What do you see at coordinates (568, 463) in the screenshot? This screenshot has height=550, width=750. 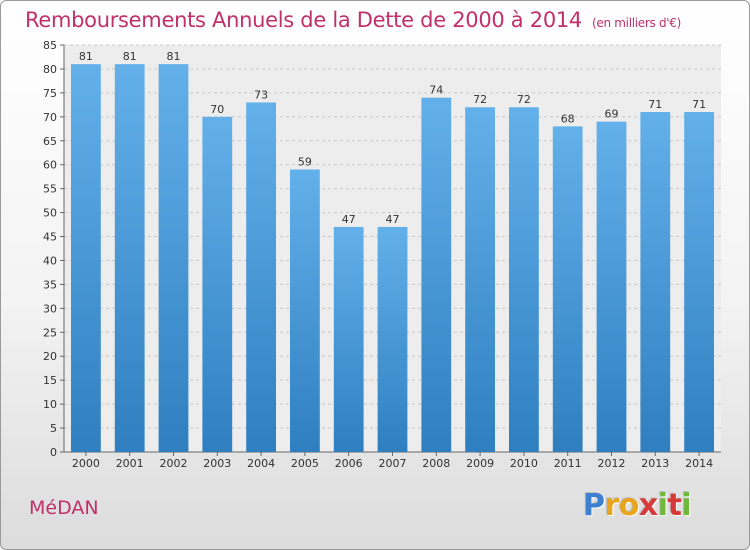 I see `x-tick-label: 2011` at bounding box center [568, 463].